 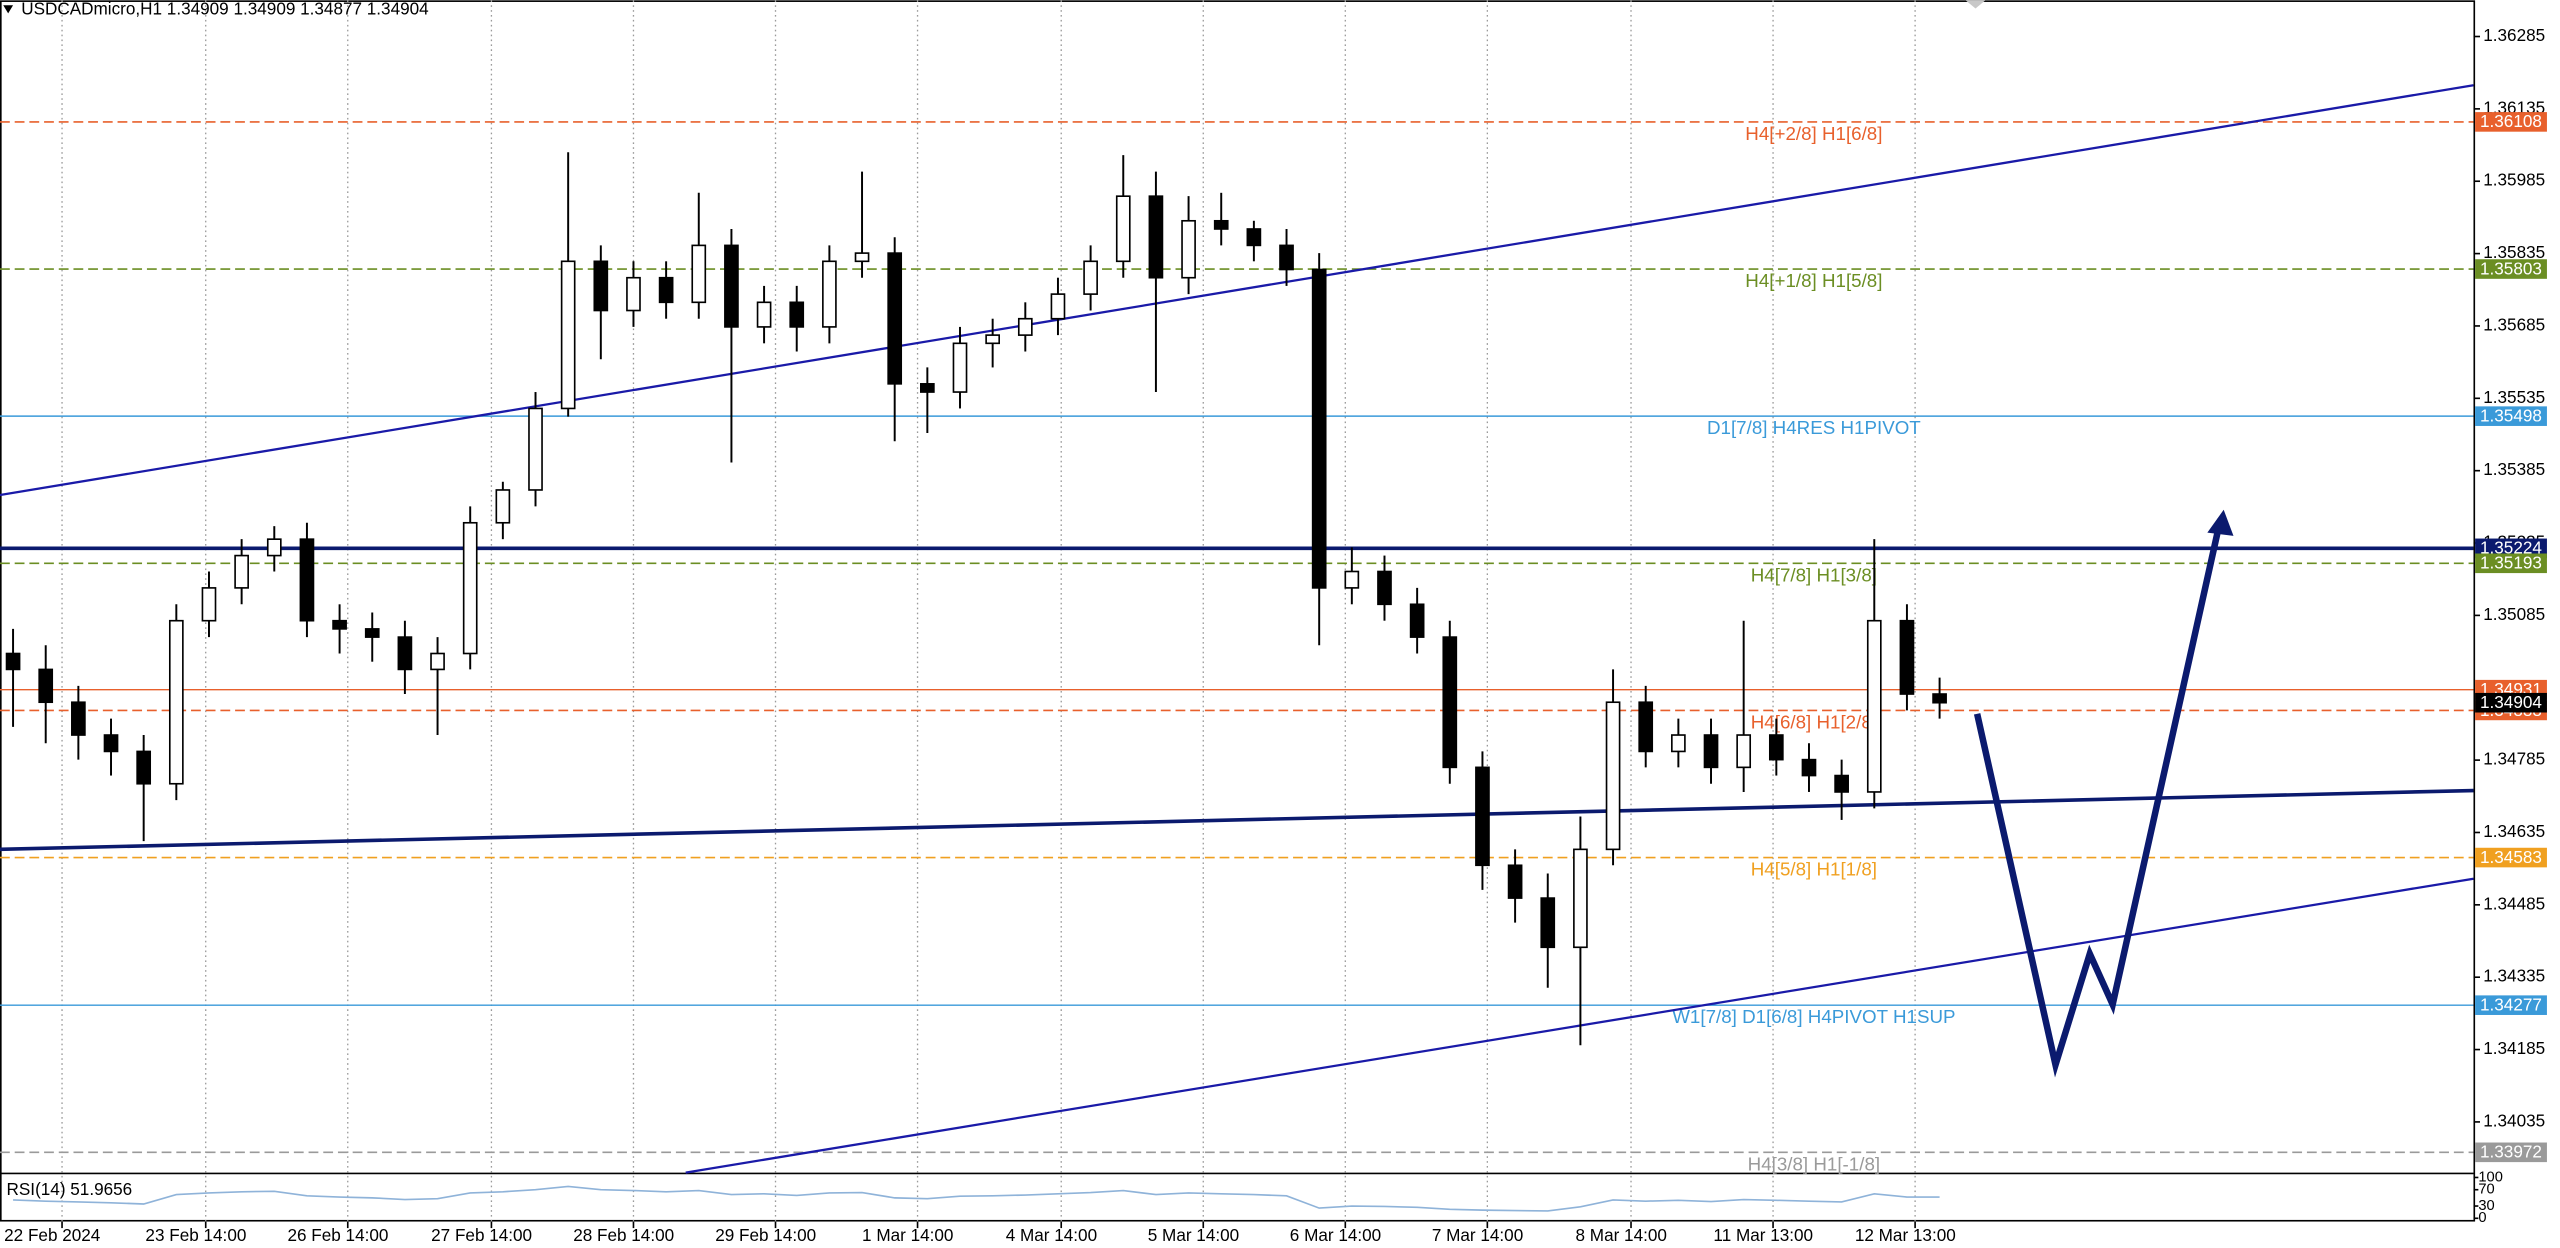 I want to click on level-label: H4[7/8] H1[3/8], so click(x=1814, y=574).